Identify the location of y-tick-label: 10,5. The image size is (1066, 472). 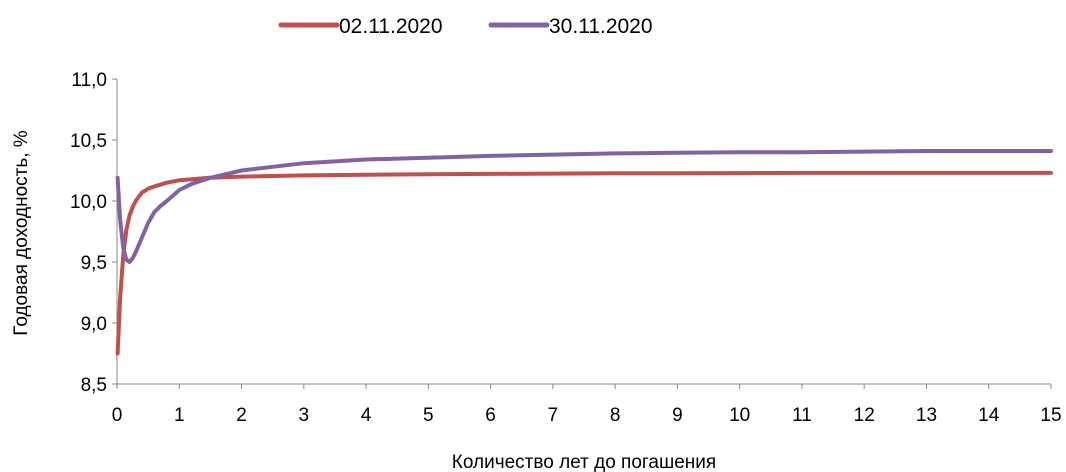
(88, 141).